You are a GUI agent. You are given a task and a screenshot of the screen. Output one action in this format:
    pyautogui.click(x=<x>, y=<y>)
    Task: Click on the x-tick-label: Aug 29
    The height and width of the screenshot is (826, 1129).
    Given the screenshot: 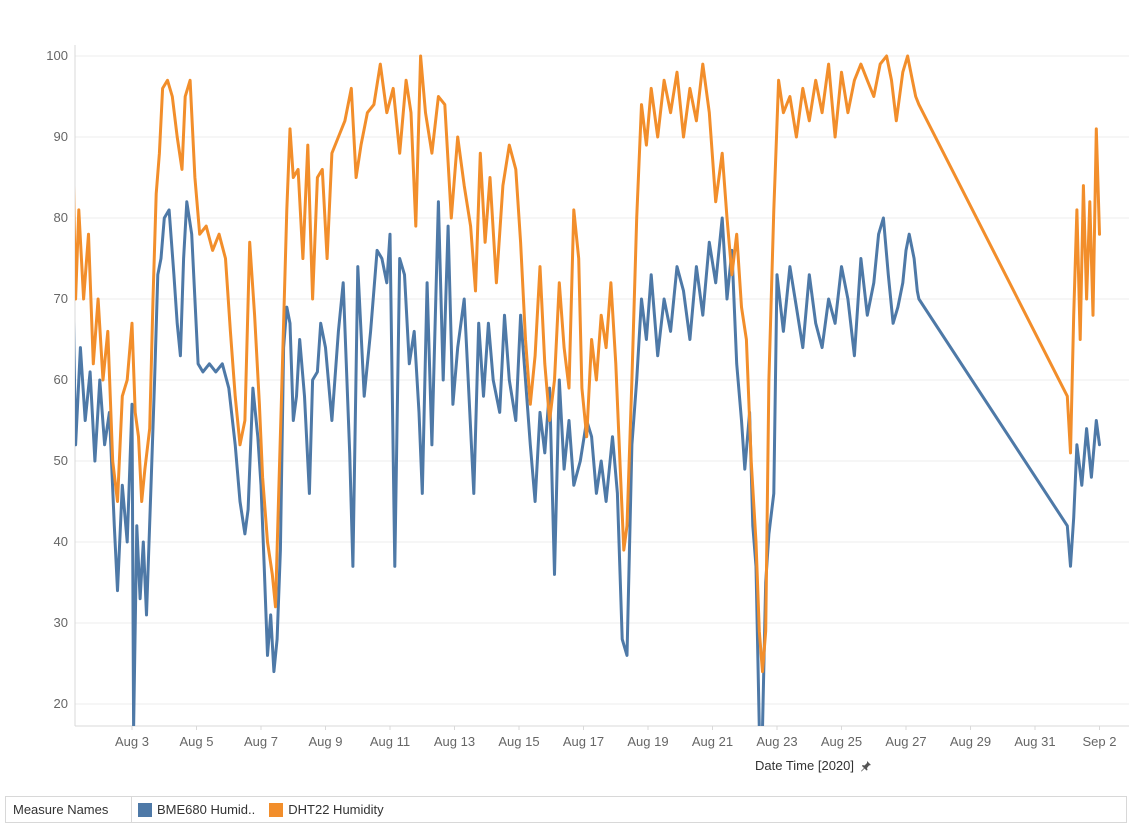 What is the action you would take?
    pyautogui.click(x=970, y=741)
    